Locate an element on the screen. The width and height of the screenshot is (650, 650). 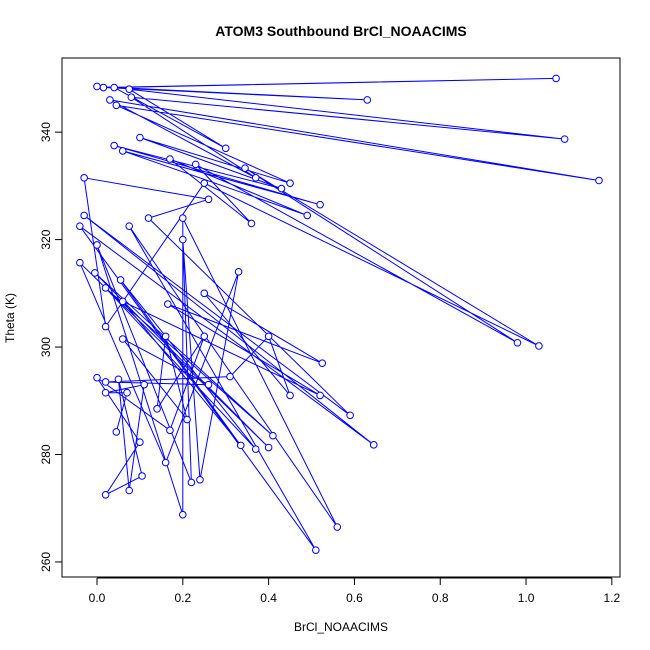
x-tick-label: 0.8 is located at coordinates (440, 598).